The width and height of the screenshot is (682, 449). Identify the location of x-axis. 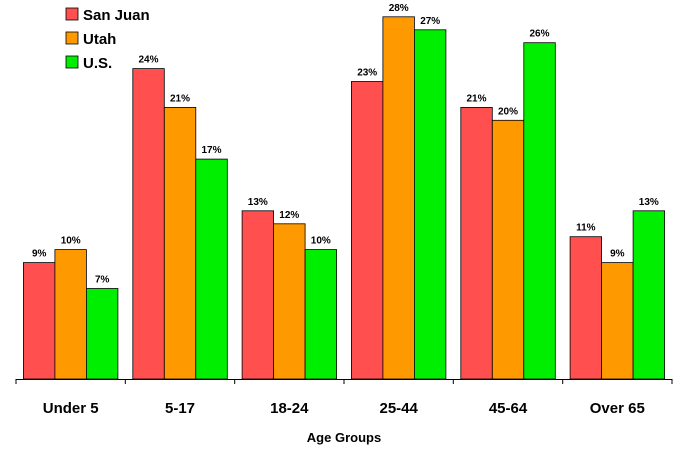
(344, 381).